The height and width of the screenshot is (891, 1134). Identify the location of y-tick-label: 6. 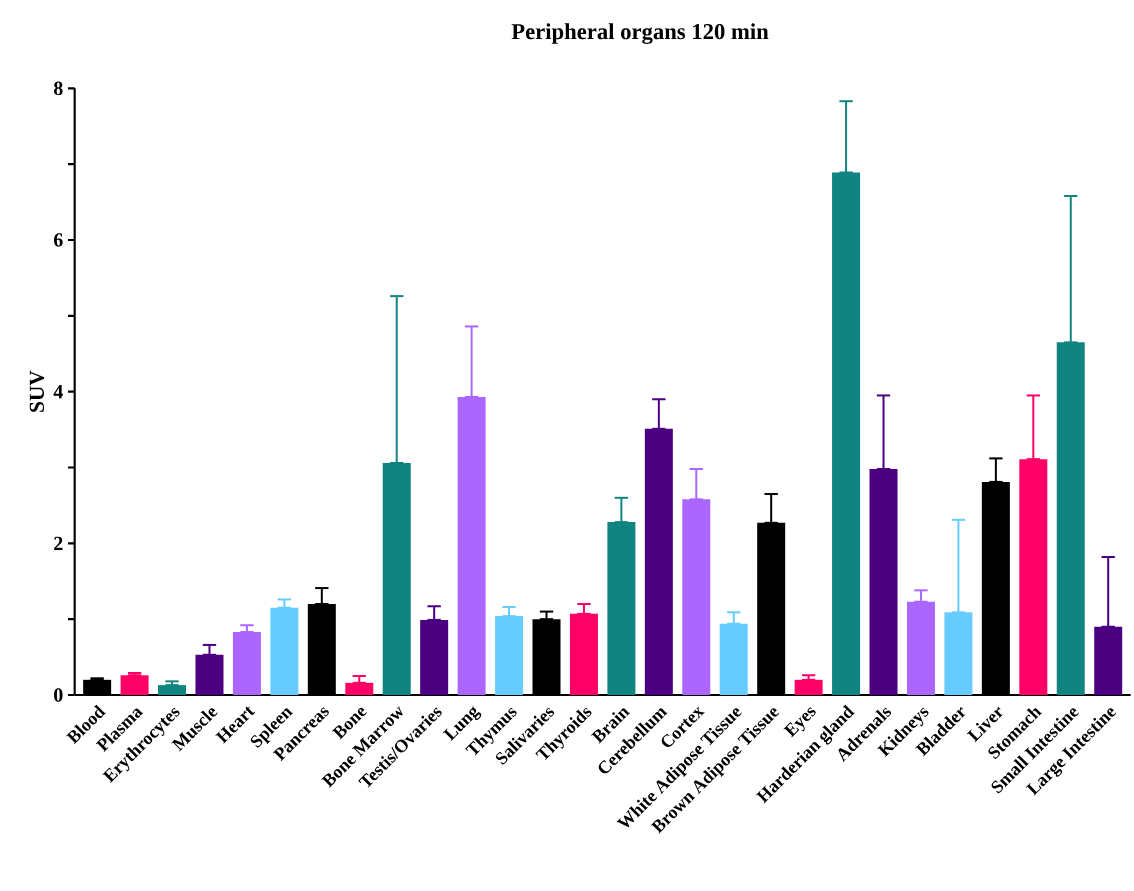
(58, 240).